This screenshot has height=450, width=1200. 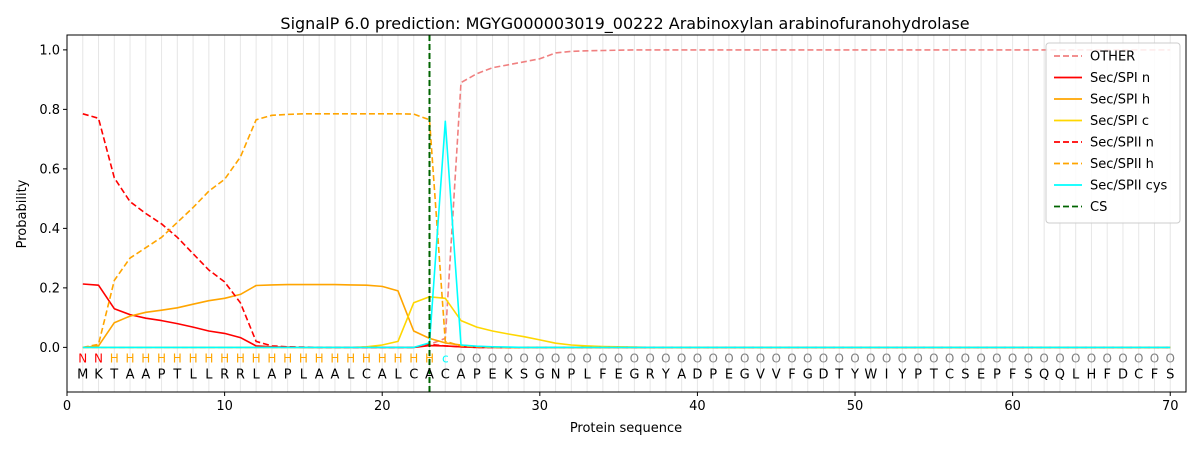 What do you see at coordinates (1119, 121) in the screenshot?
I see `legend-label: Sec/SPI c` at bounding box center [1119, 121].